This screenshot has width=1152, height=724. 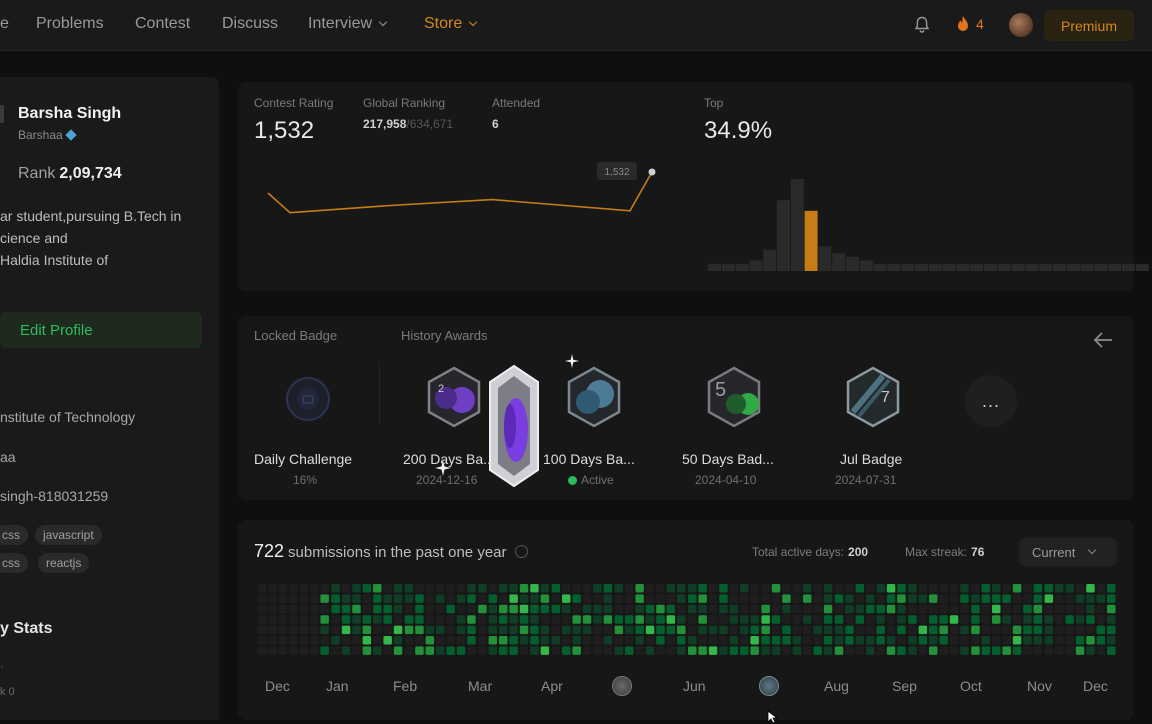 What do you see at coordinates (622, 686) in the screenshot?
I see `may-badge-icon` at bounding box center [622, 686].